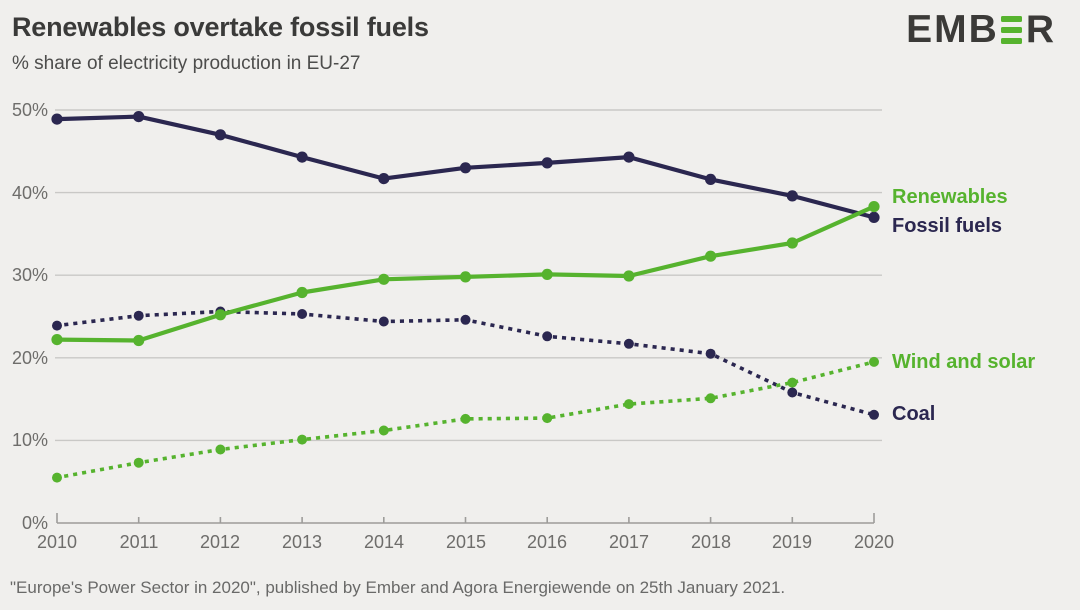 The image size is (1080, 610). What do you see at coordinates (629, 542) in the screenshot?
I see `x-axis-tick-label: 2017` at bounding box center [629, 542].